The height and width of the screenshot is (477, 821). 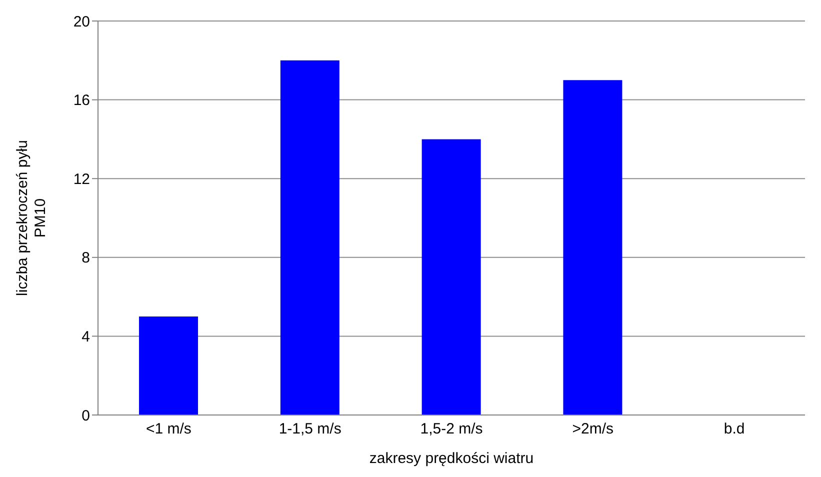 What do you see at coordinates (310, 429) in the screenshot?
I see `x-tick-label: 1-1,5 m/s` at bounding box center [310, 429].